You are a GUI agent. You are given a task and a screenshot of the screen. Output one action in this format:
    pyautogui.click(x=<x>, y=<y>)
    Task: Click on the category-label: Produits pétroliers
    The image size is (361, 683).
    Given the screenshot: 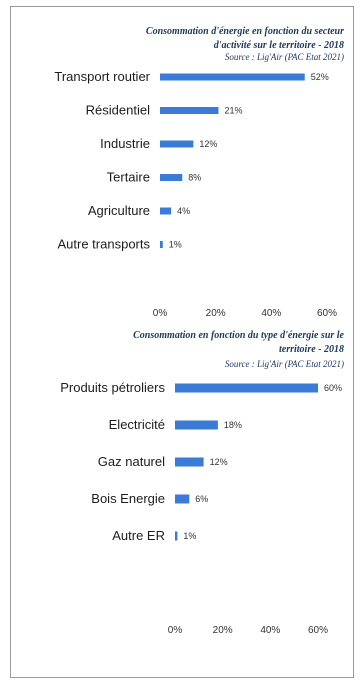 What is the action you would take?
    pyautogui.click(x=112, y=387)
    